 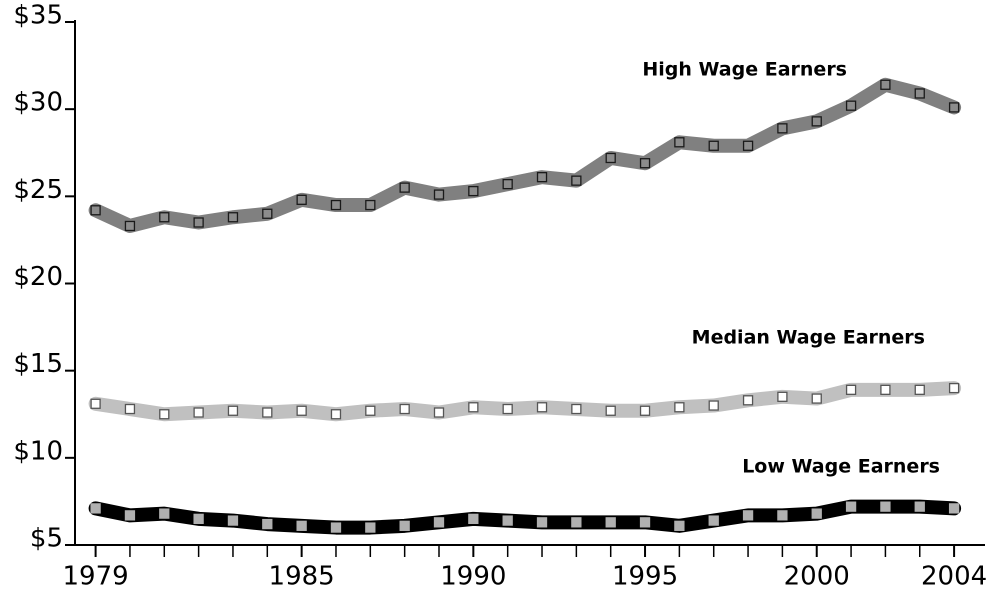 I want to click on x-tick-label: 1979, so click(x=96, y=576).